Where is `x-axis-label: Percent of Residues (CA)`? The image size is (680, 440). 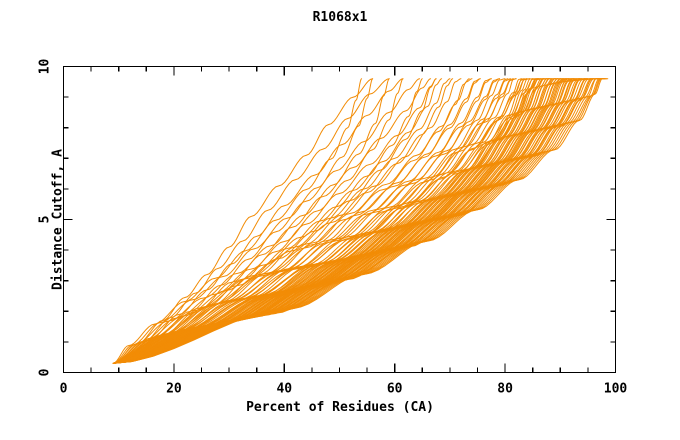 x-axis-label: Percent of Residues (CA) is located at coordinates (340, 407).